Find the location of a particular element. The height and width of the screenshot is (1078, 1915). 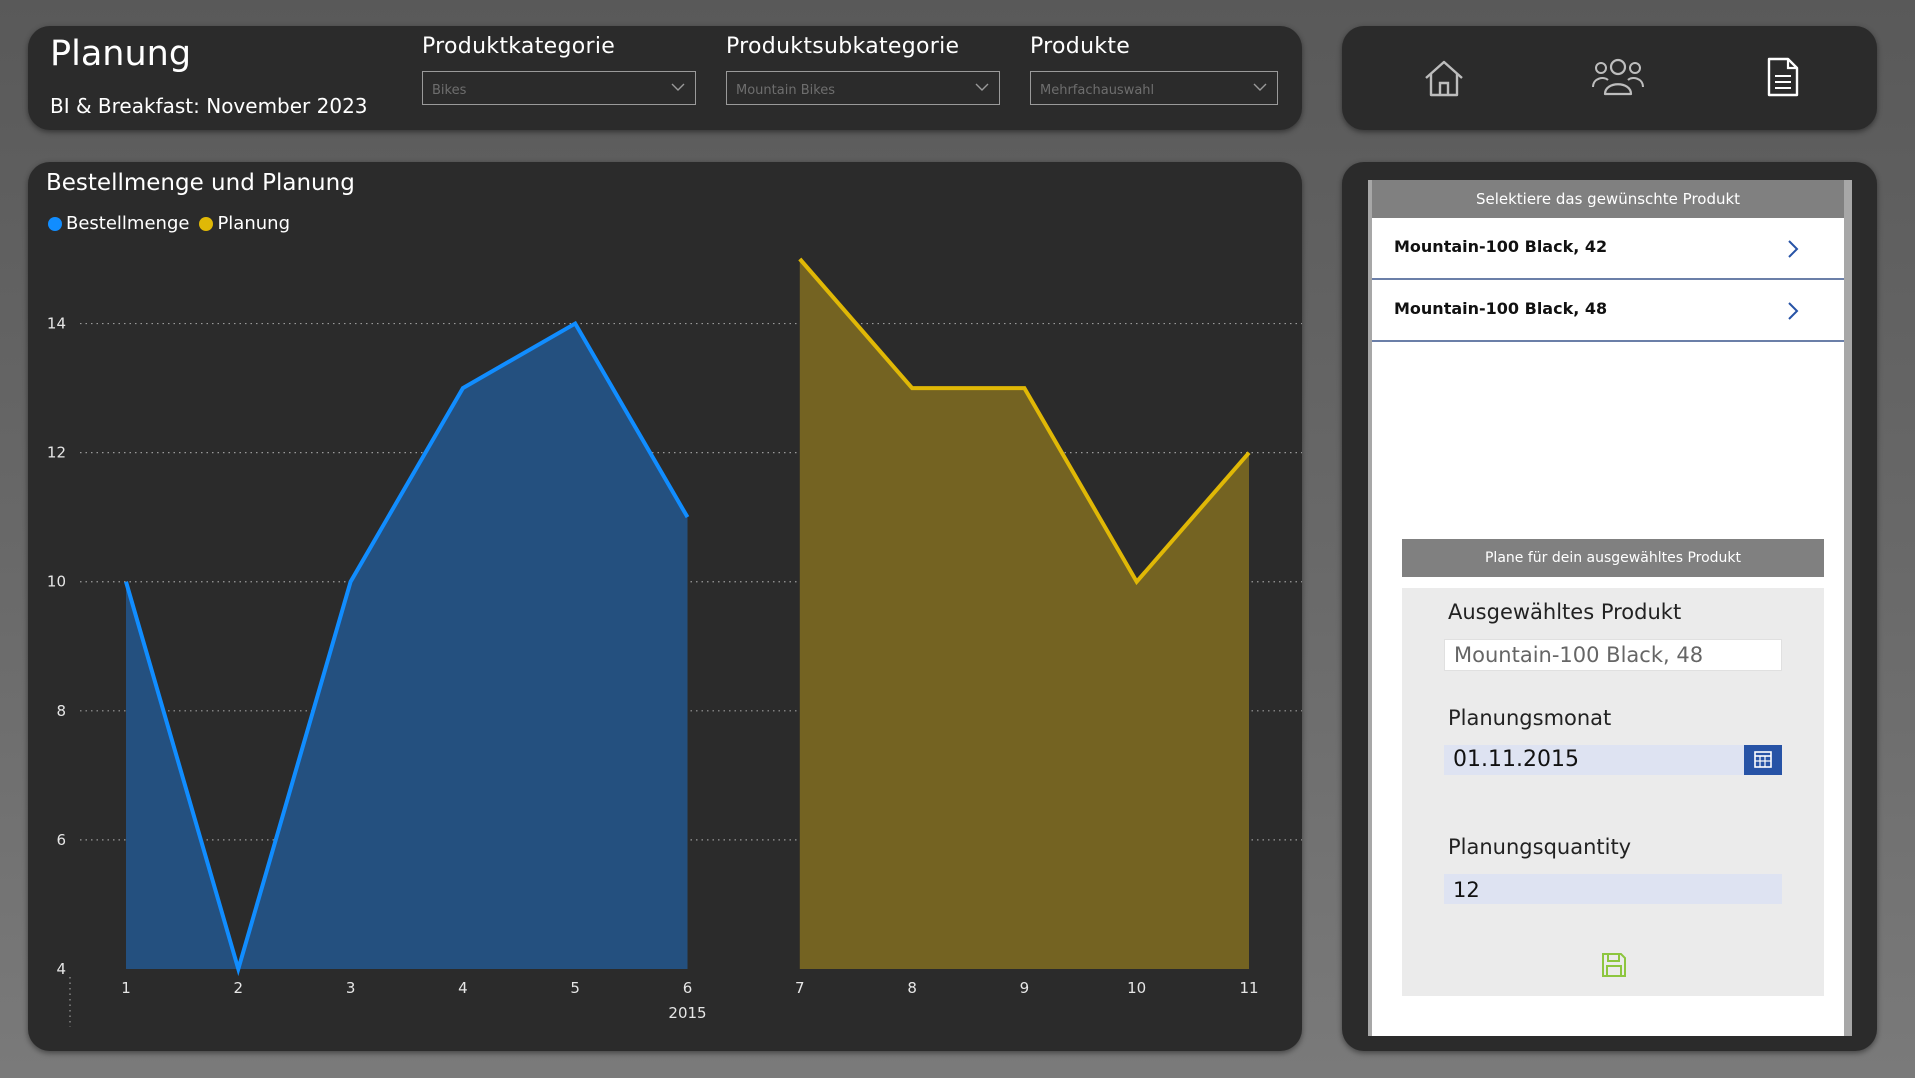

page-title: Planung is located at coordinates (121, 54).